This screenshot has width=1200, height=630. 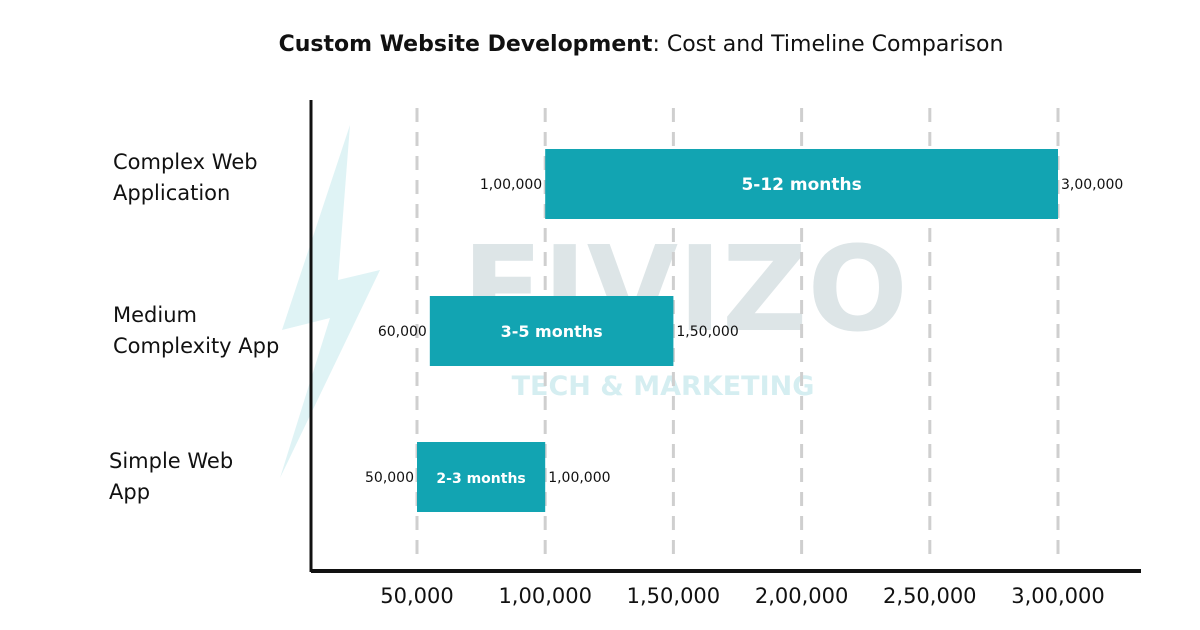 What do you see at coordinates (674, 596) in the screenshot?
I see `x-tick-label: 1,50,000` at bounding box center [674, 596].